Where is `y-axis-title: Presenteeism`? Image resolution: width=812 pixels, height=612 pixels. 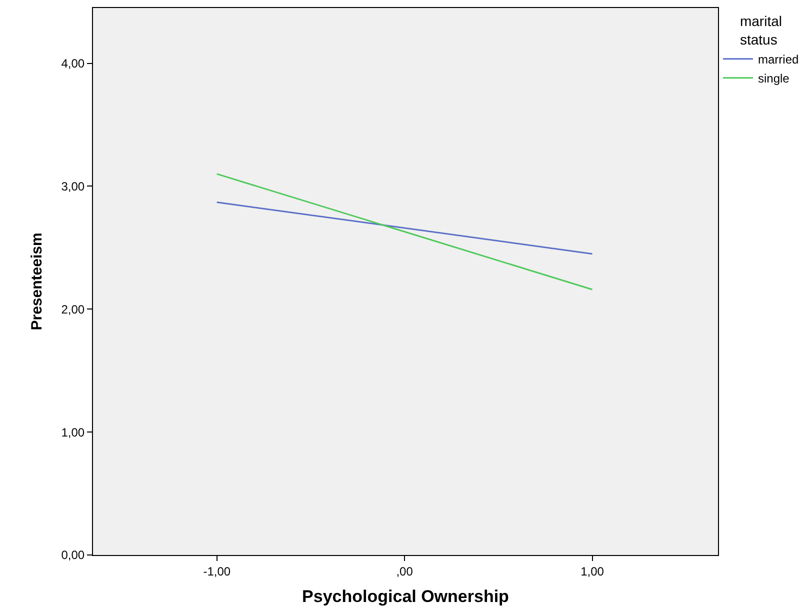
y-axis-title: Presenteeism is located at coordinates (37, 281).